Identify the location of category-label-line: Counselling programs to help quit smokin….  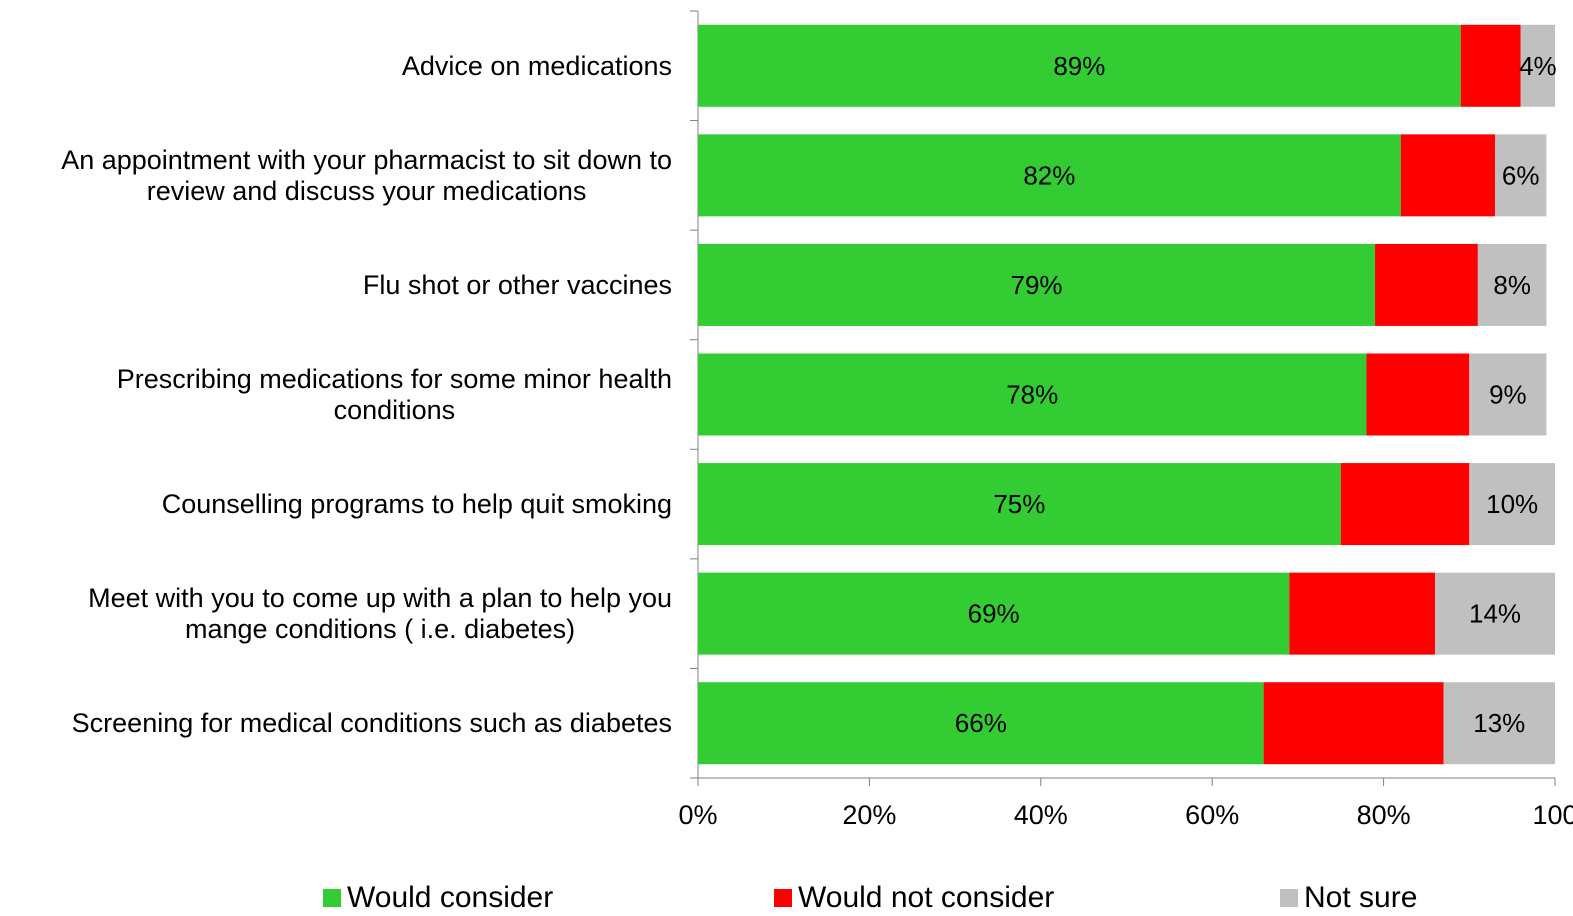
(417, 504).